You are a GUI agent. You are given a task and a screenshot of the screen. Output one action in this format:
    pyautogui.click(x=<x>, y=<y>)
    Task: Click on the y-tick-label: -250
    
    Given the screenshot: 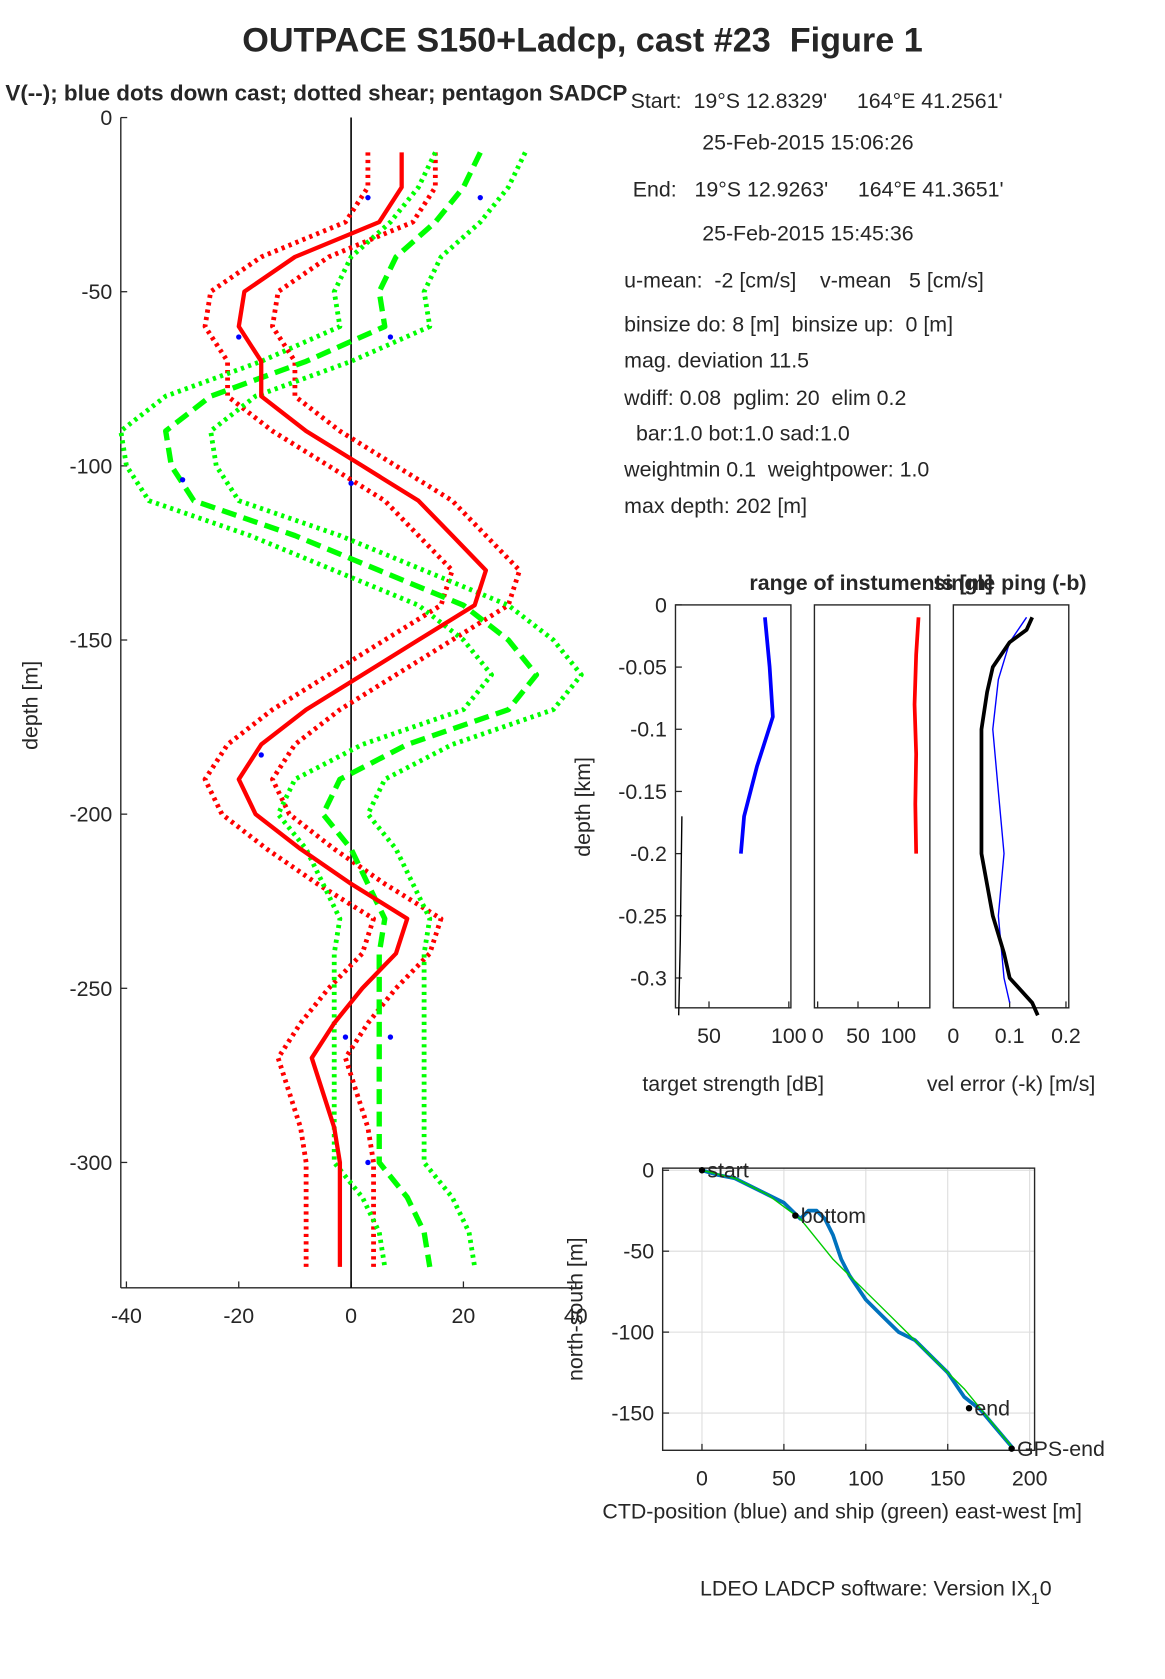 What is the action you would take?
    pyautogui.click(x=90, y=989)
    